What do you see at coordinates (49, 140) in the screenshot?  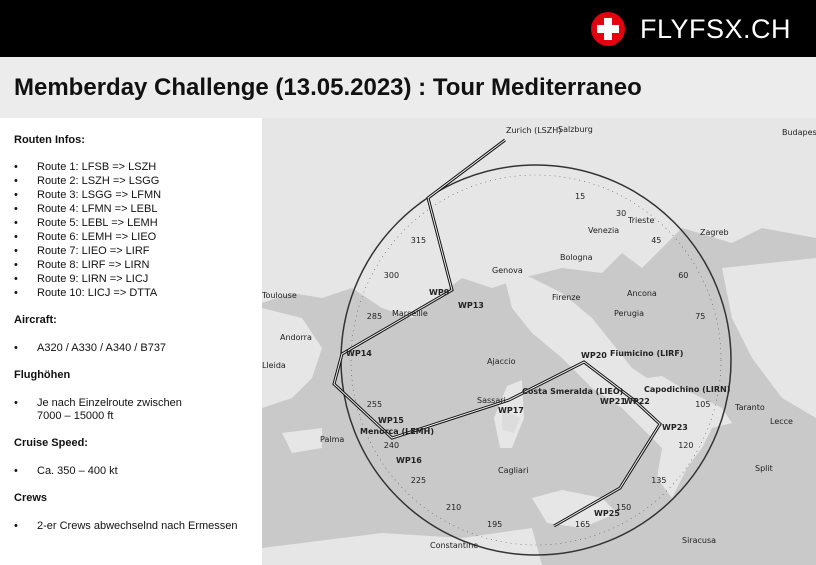 I see `section-heading: Routen Infos:` at bounding box center [49, 140].